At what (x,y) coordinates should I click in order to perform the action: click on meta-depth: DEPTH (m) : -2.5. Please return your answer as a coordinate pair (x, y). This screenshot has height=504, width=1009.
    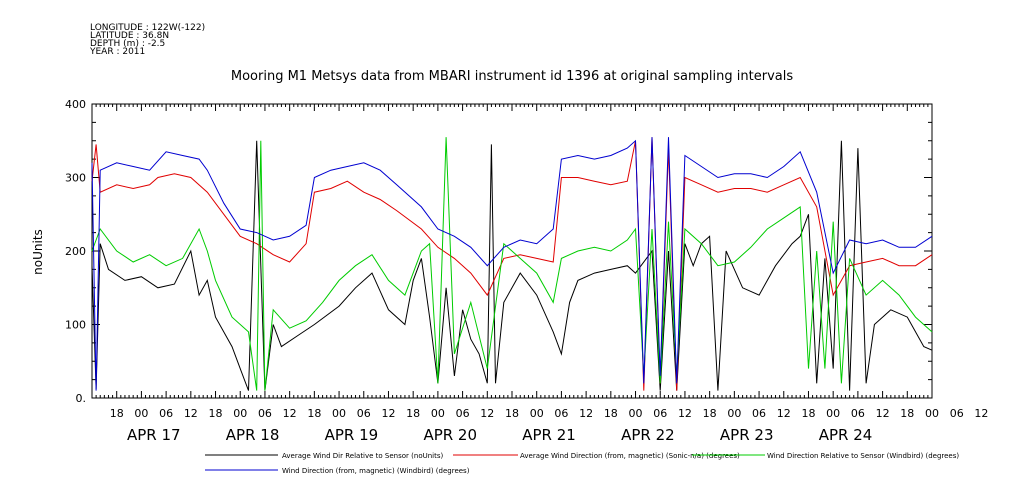
    Looking at the image, I should click on (128, 44).